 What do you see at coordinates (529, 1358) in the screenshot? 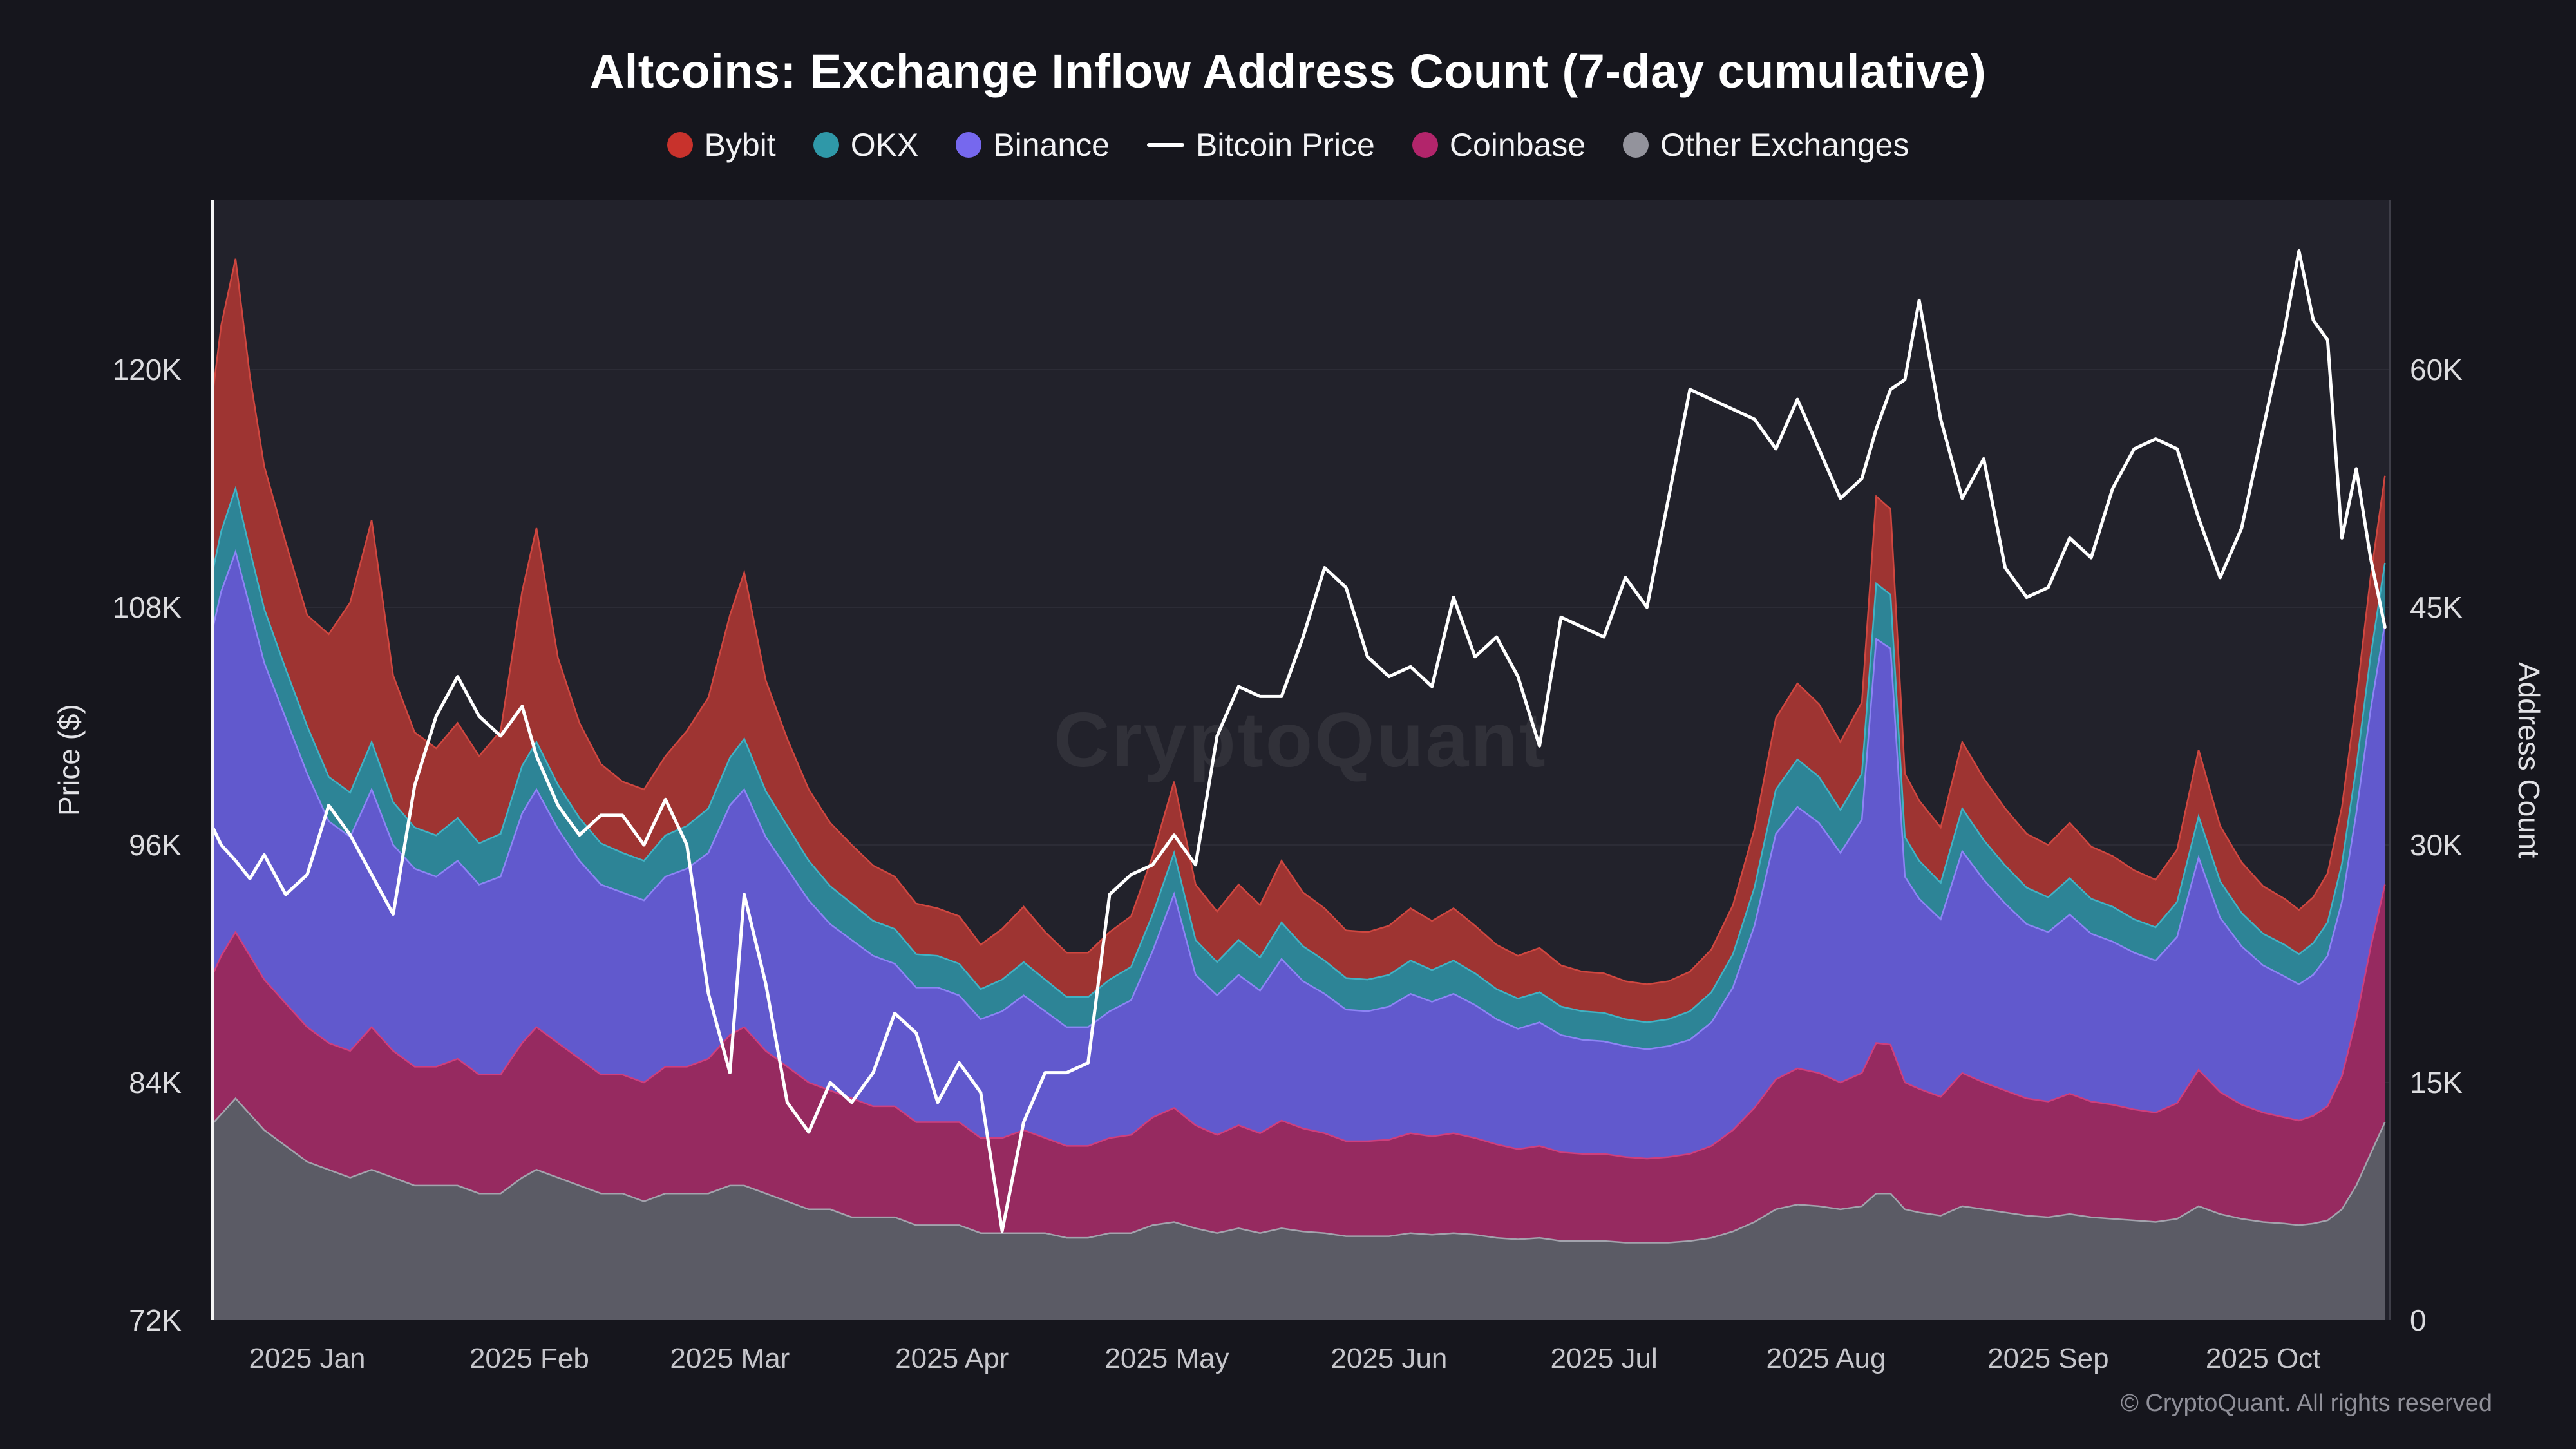
I see `x-axis-label: 2025 Feb` at bounding box center [529, 1358].